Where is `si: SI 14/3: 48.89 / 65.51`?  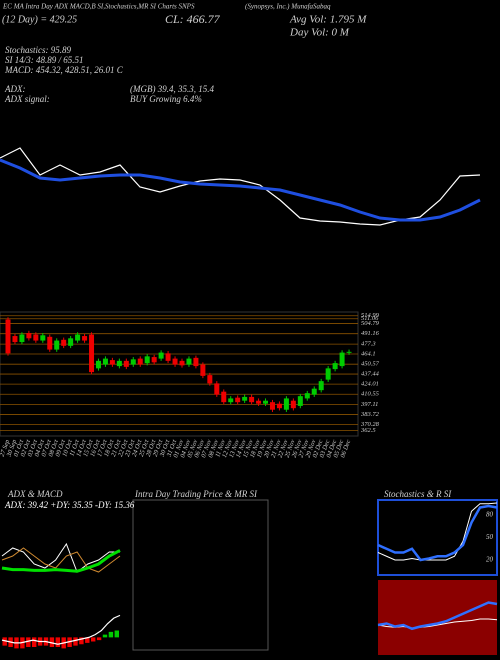 si: SI 14/3: 48.89 / 65.51 is located at coordinates (44, 60).